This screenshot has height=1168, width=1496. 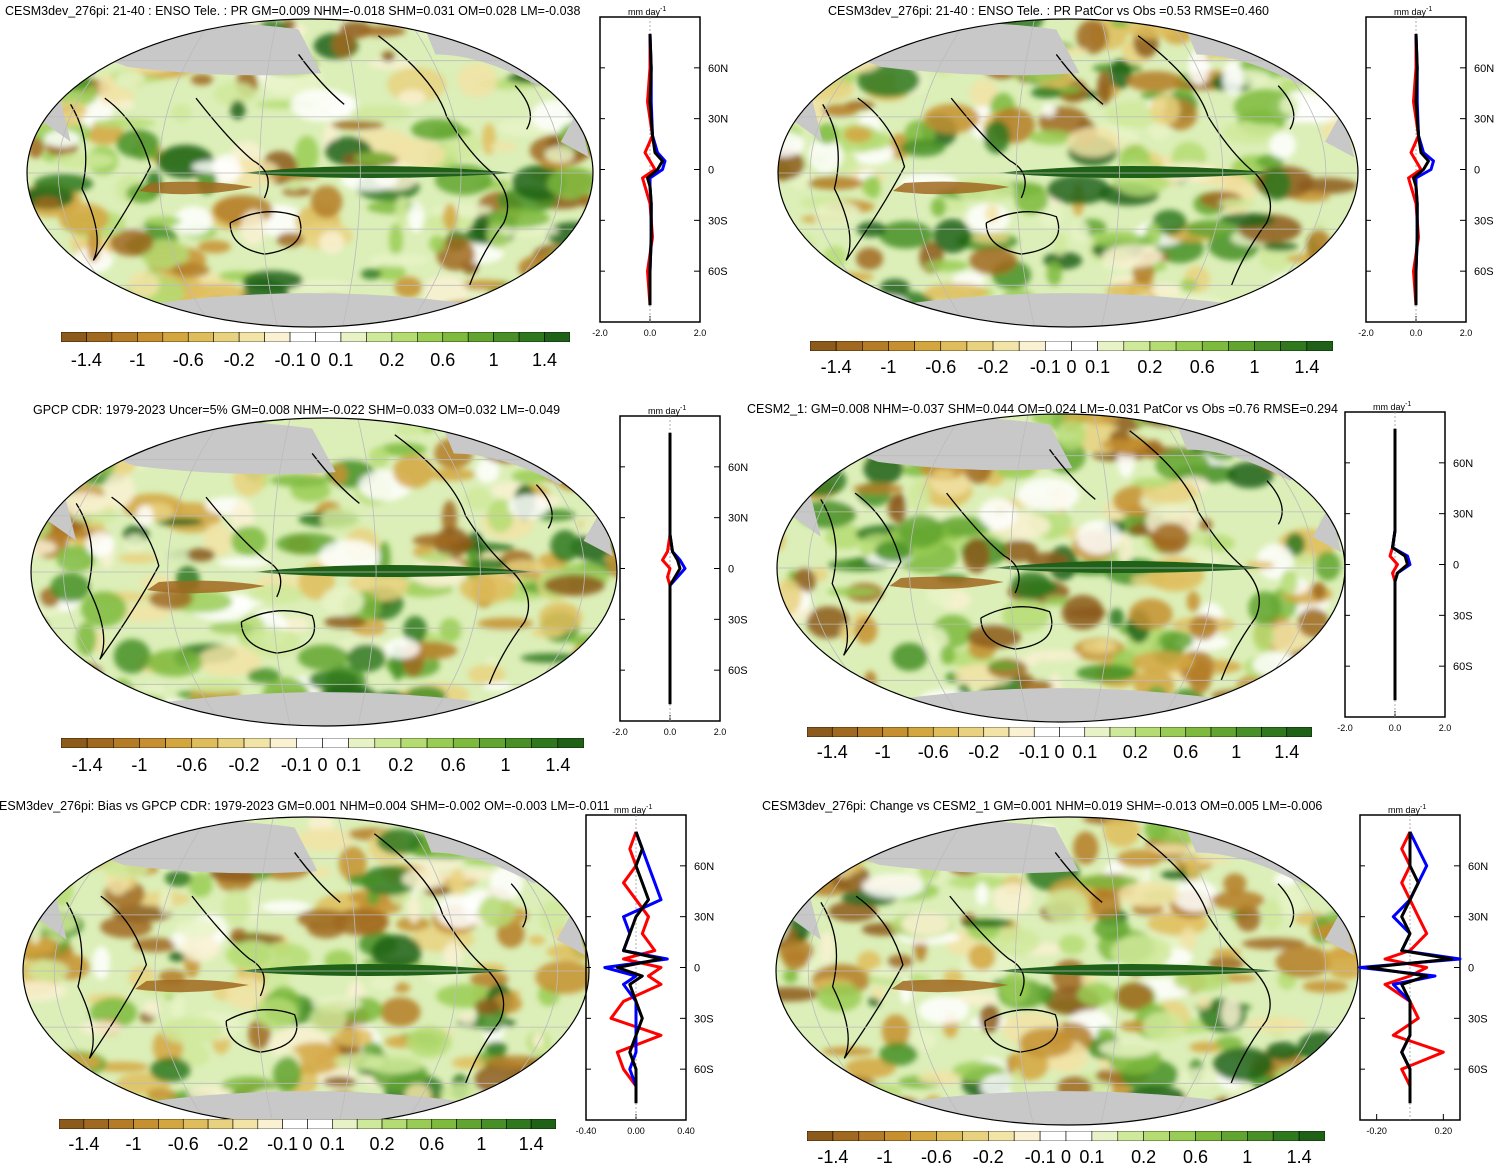 What do you see at coordinates (586, 1131) in the screenshot?
I see `zonal-x-tick-label: -0.40` at bounding box center [586, 1131].